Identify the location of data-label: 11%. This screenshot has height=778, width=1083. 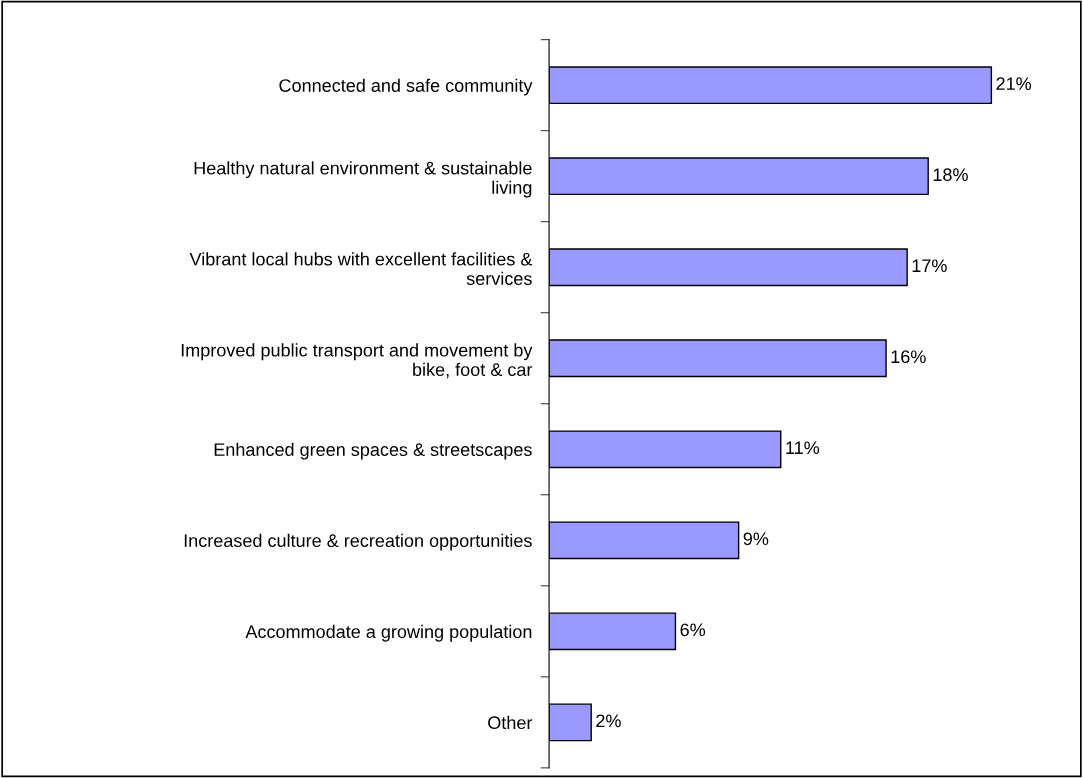
(803, 448).